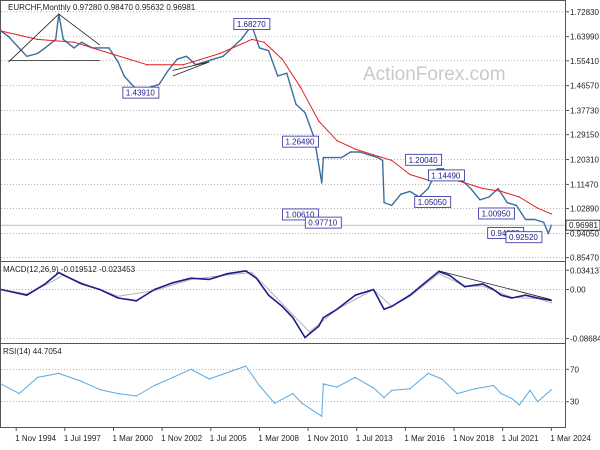 The width and height of the screenshot is (600, 450). What do you see at coordinates (578, 290) in the screenshot?
I see `y-tick-label: 0.00` at bounding box center [578, 290].